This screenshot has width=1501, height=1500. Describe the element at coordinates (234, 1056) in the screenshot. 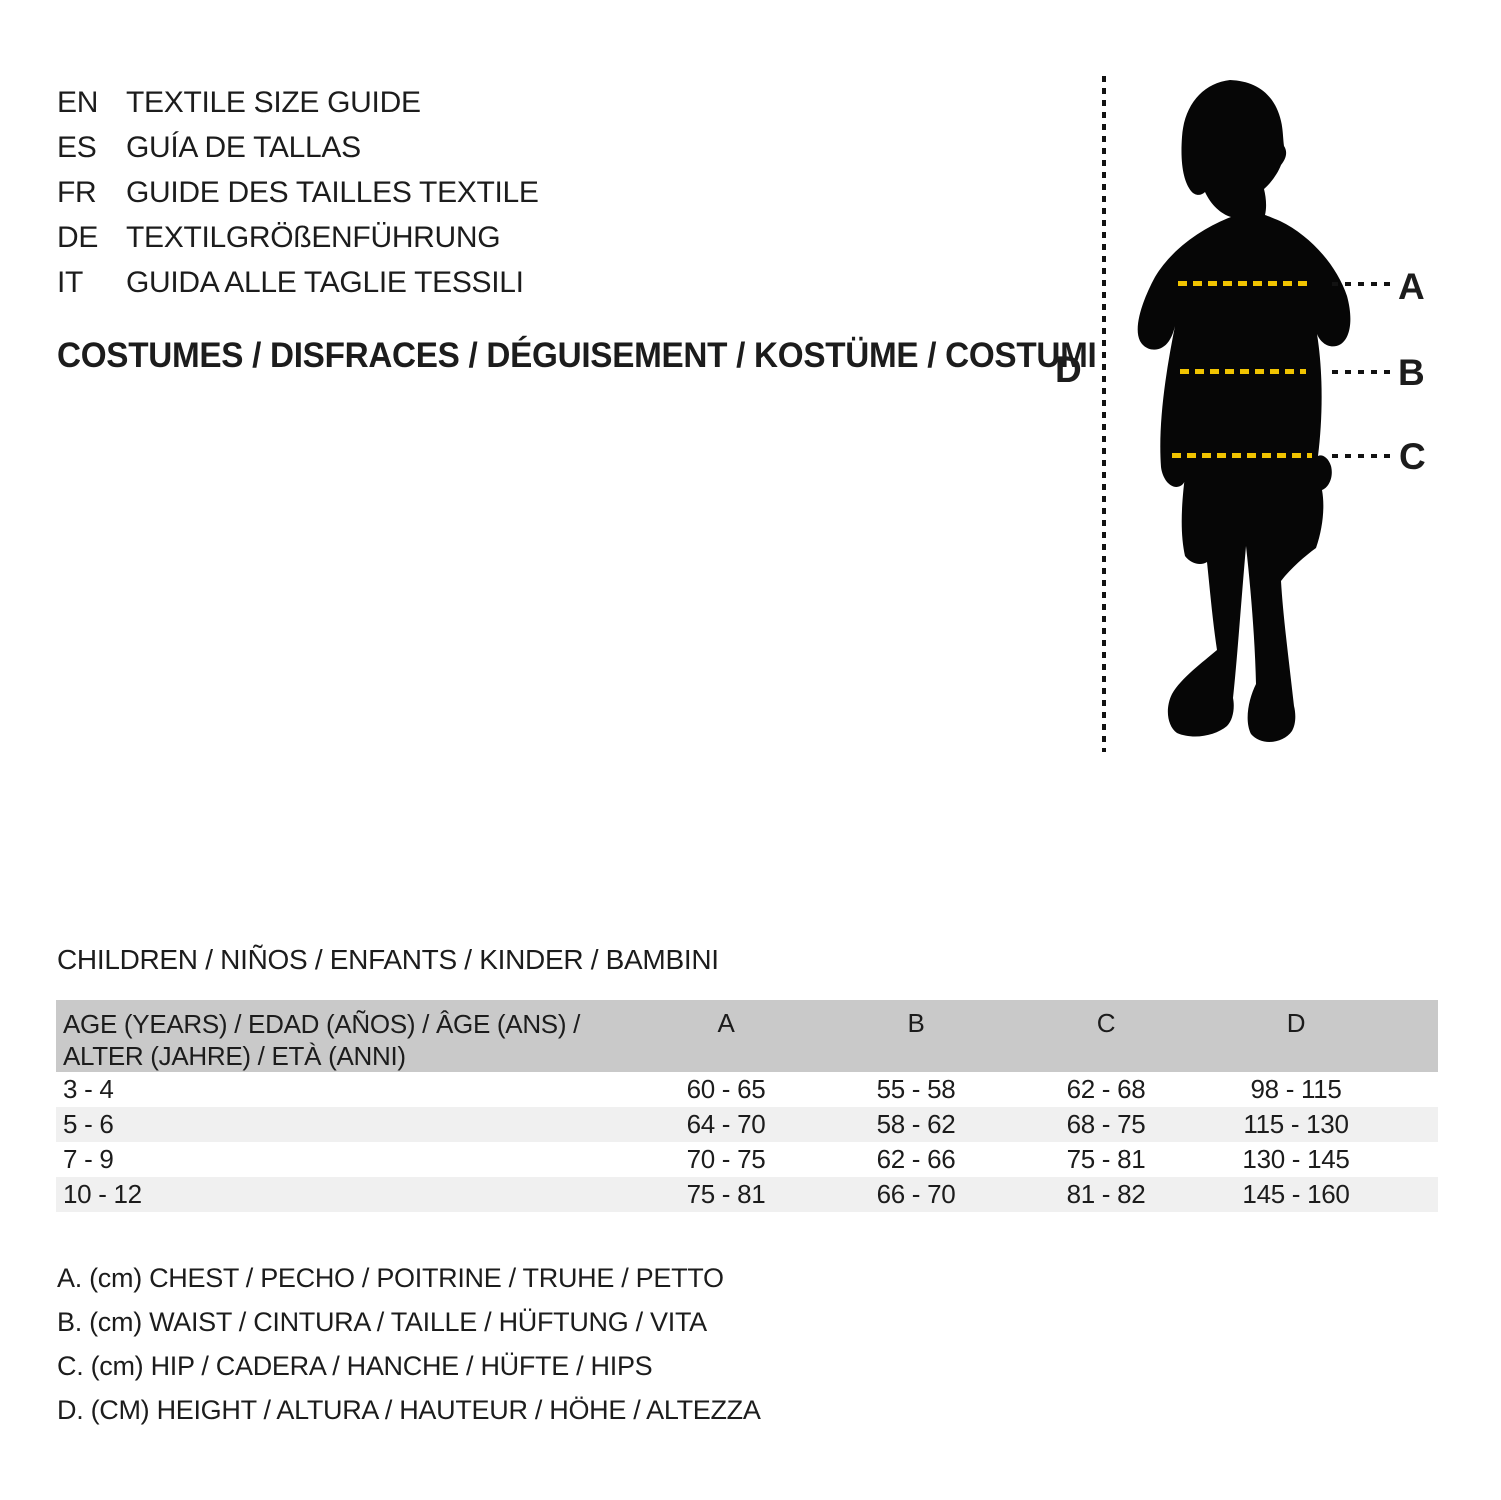

I see `age-header-line2: ALTER (JAHRE) / ETÀ (ANNI)` at that location.